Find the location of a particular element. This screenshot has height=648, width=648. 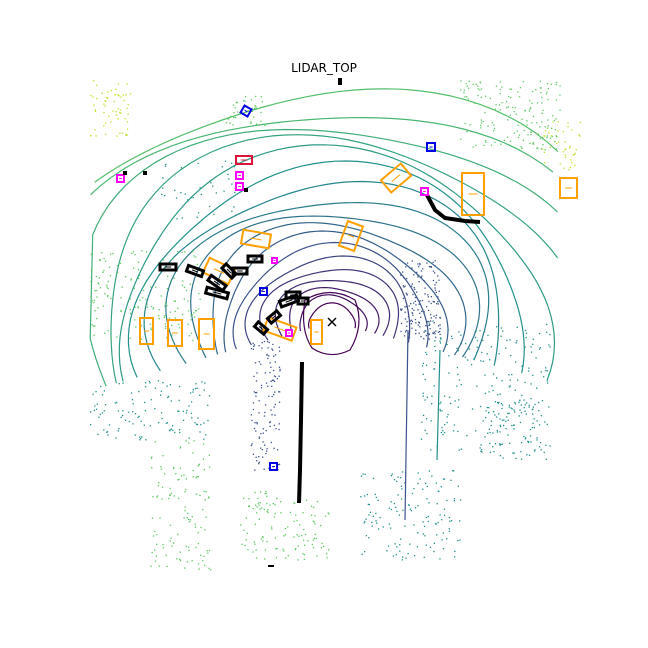

barrier-box is located at coordinates (217, 293).